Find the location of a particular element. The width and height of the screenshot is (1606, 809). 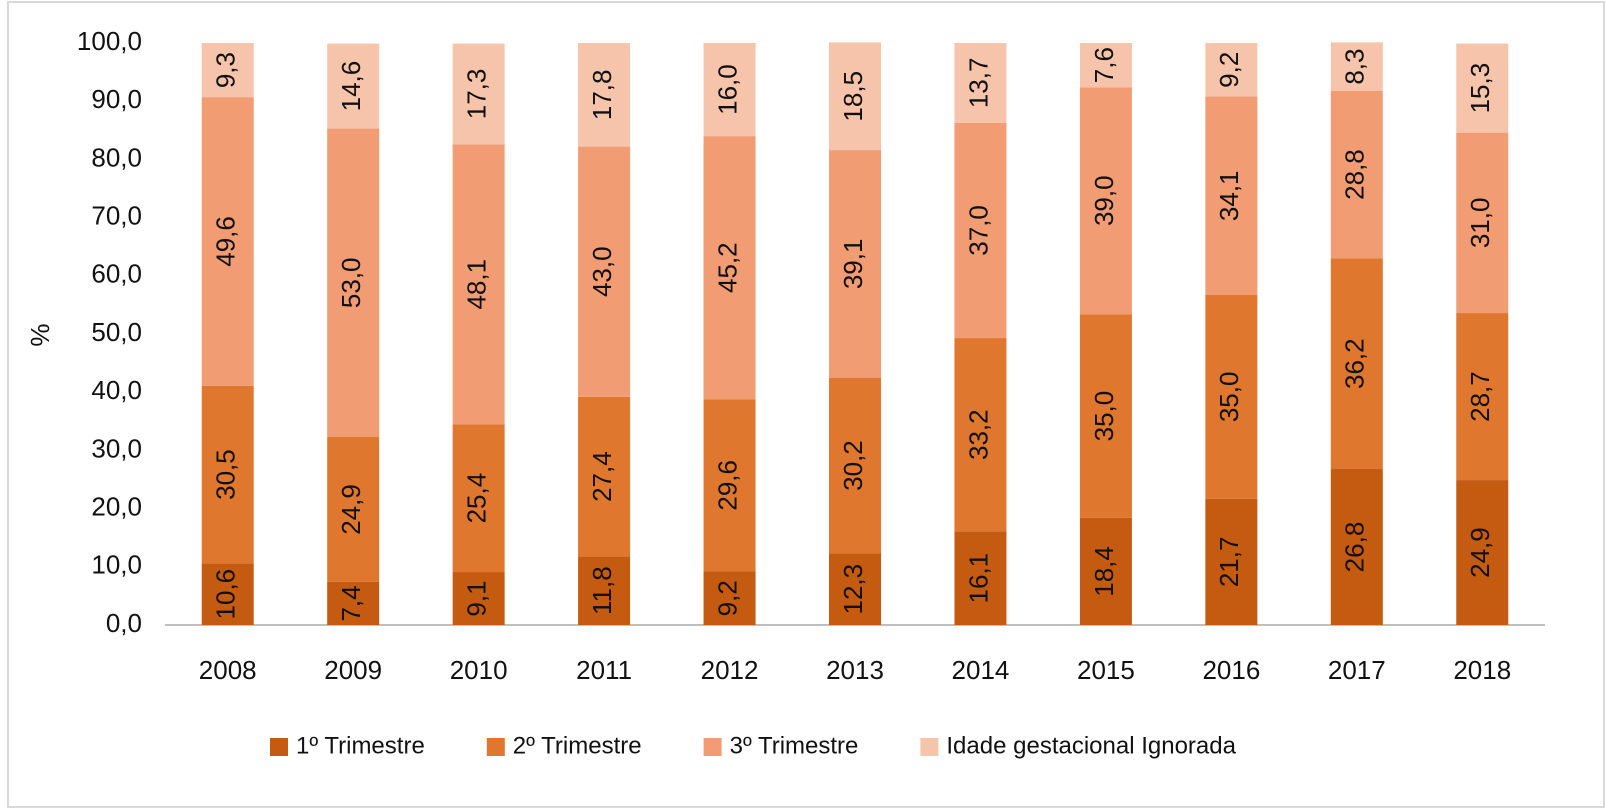

data-label: 30,5 is located at coordinates (226, 474).